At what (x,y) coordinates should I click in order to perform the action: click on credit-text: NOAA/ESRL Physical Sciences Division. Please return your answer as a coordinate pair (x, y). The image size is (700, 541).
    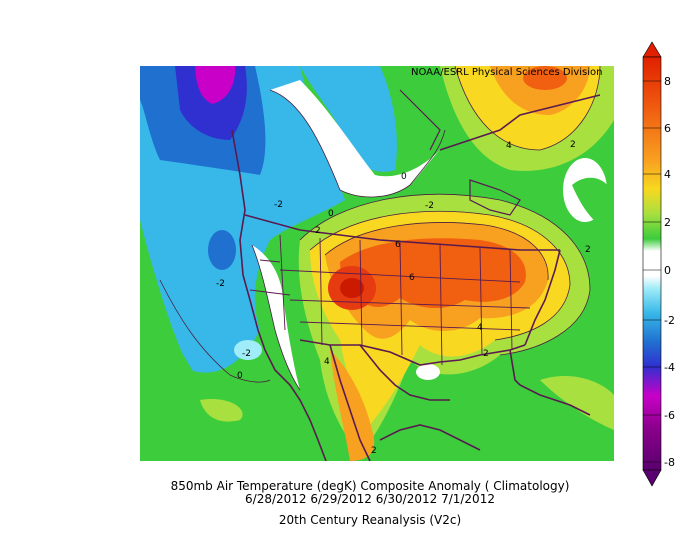
    Looking at the image, I should click on (507, 72).